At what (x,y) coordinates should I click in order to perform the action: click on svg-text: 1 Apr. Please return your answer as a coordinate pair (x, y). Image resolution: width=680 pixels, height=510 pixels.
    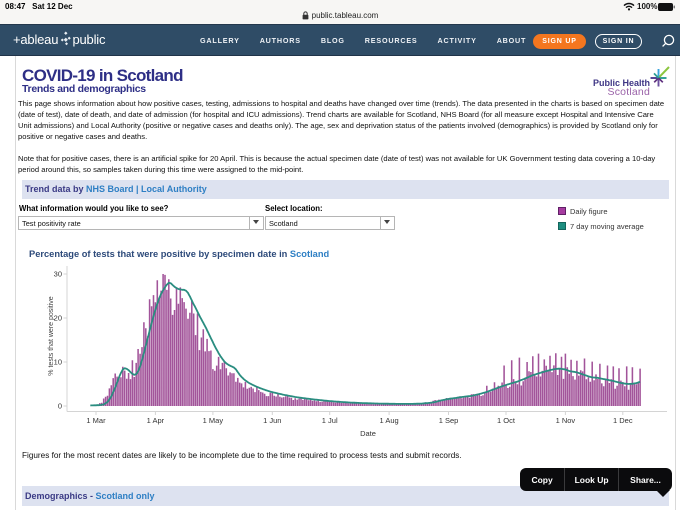
    Looking at the image, I should click on (156, 420).